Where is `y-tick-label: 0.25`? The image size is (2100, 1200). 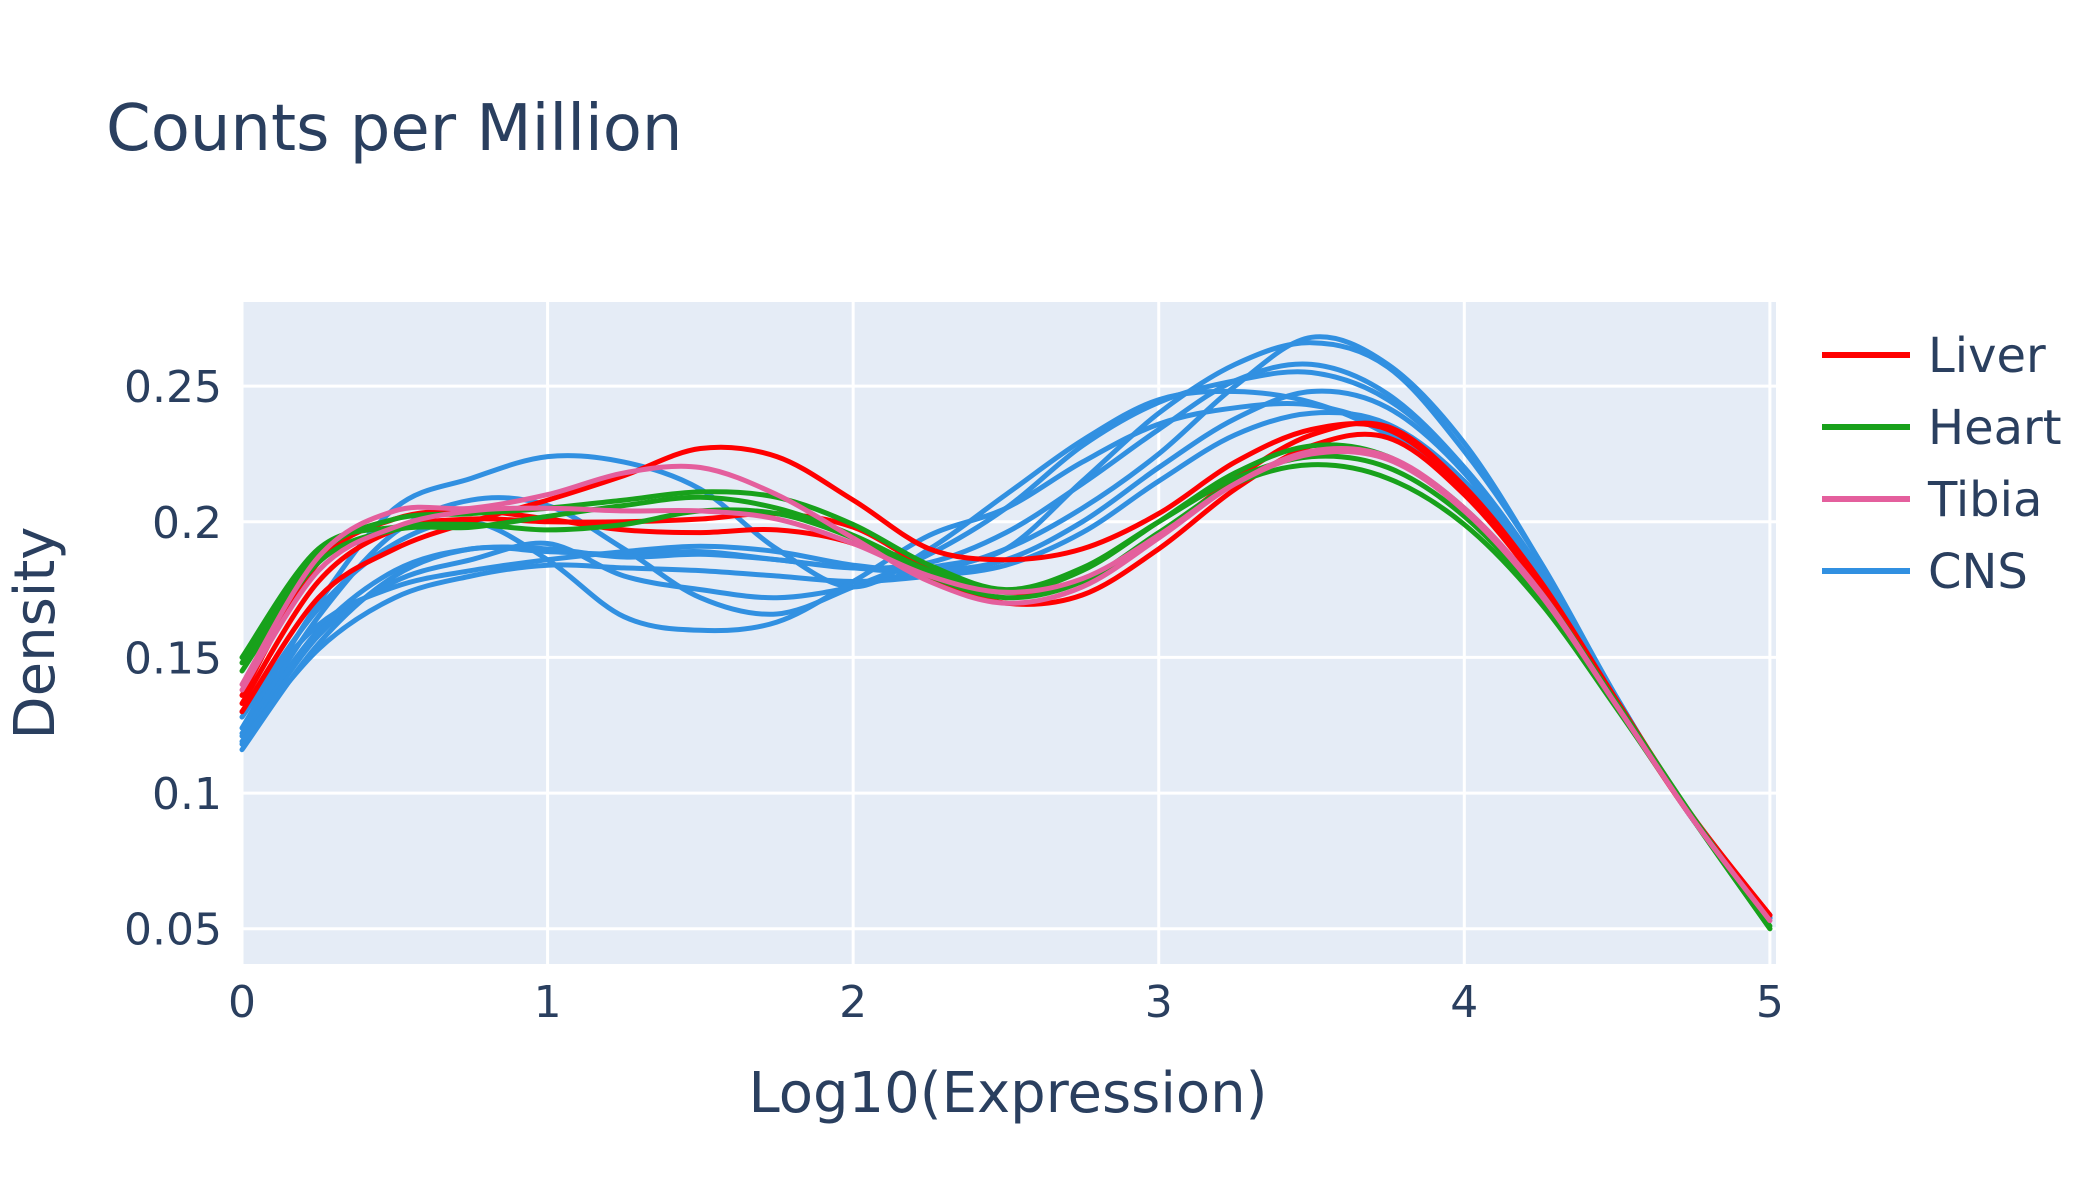
y-tick-label: 0.25 is located at coordinates (173, 387).